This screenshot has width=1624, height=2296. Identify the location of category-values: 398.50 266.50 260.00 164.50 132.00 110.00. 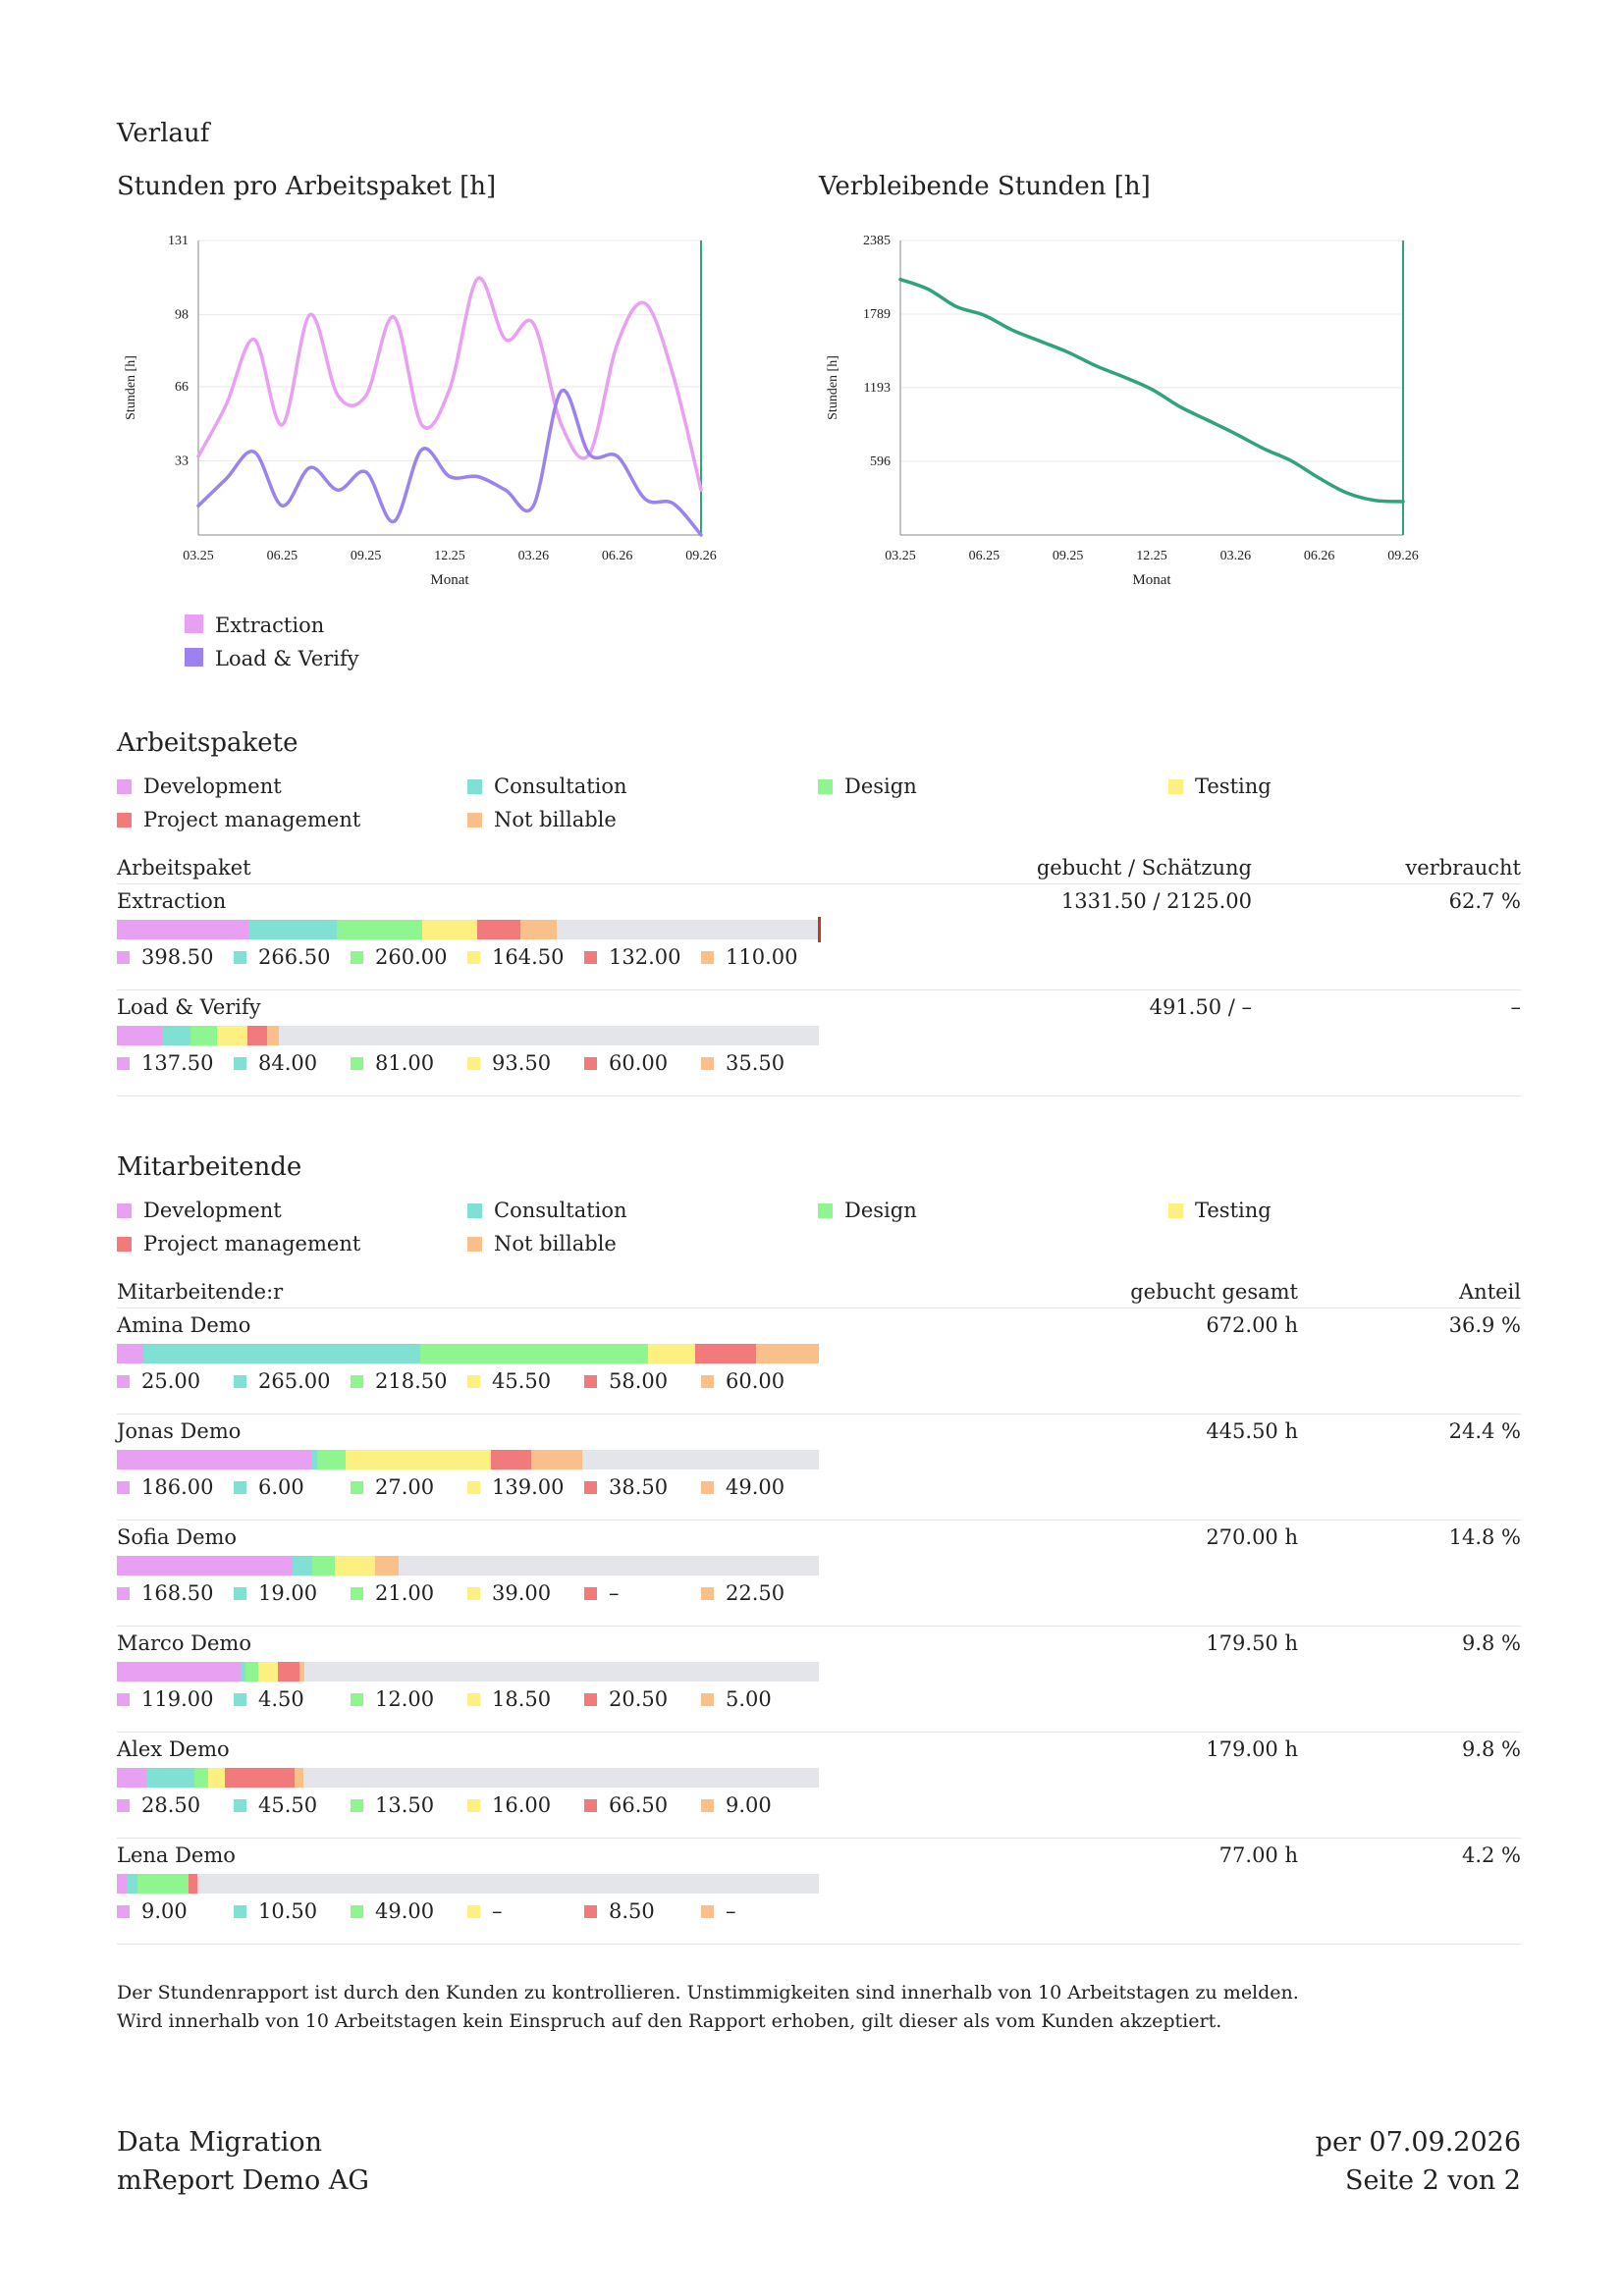
(490, 958).